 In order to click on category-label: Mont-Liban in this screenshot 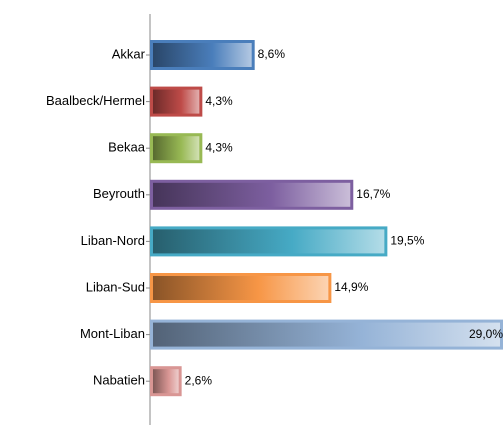, I will do `click(112, 333)`.